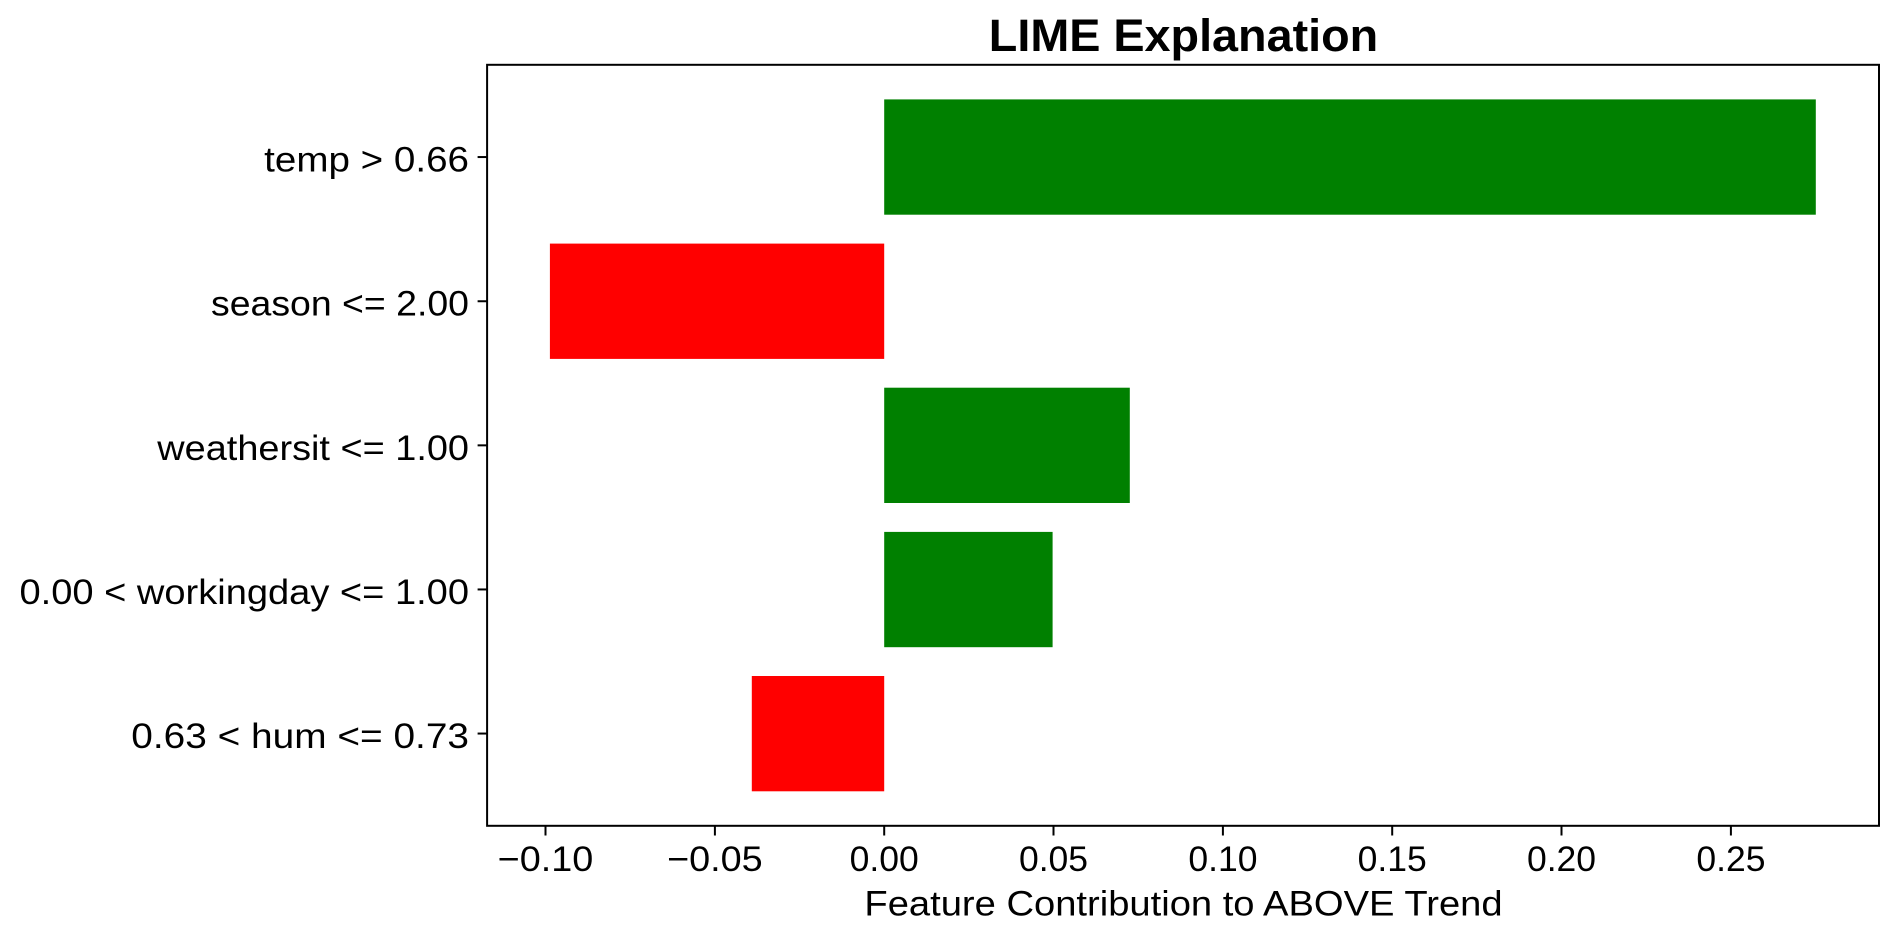  Describe the element at coordinates (1183, 903) in the screenshot. I see `svg-text:Feature Contribution to ABOVE: Feature Contribution to ABOVE Trend` at that location.